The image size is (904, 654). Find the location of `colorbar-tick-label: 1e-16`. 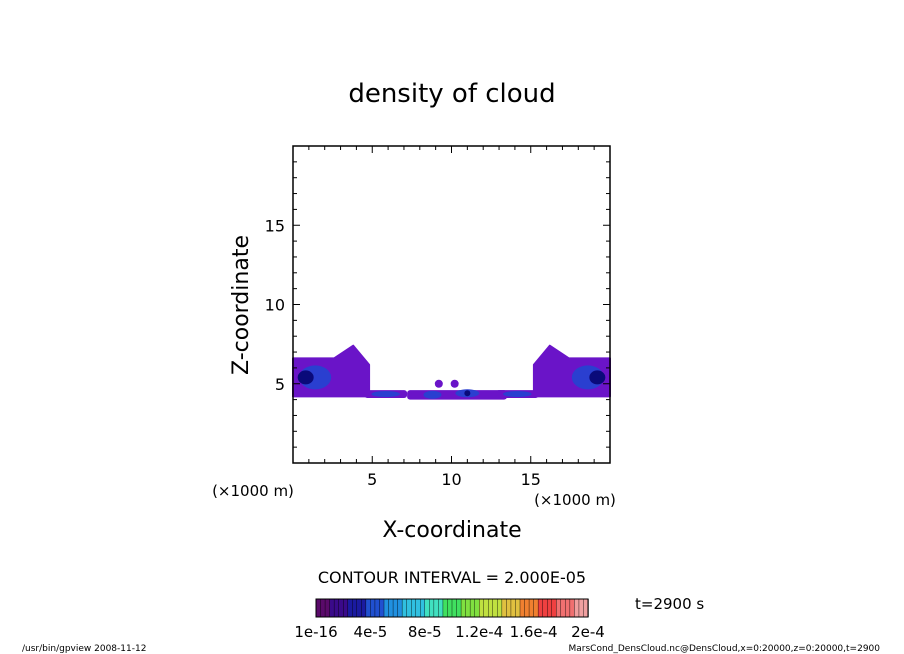

colorbar-tick-label: 1e-16 is located at coordinates (315, 632).